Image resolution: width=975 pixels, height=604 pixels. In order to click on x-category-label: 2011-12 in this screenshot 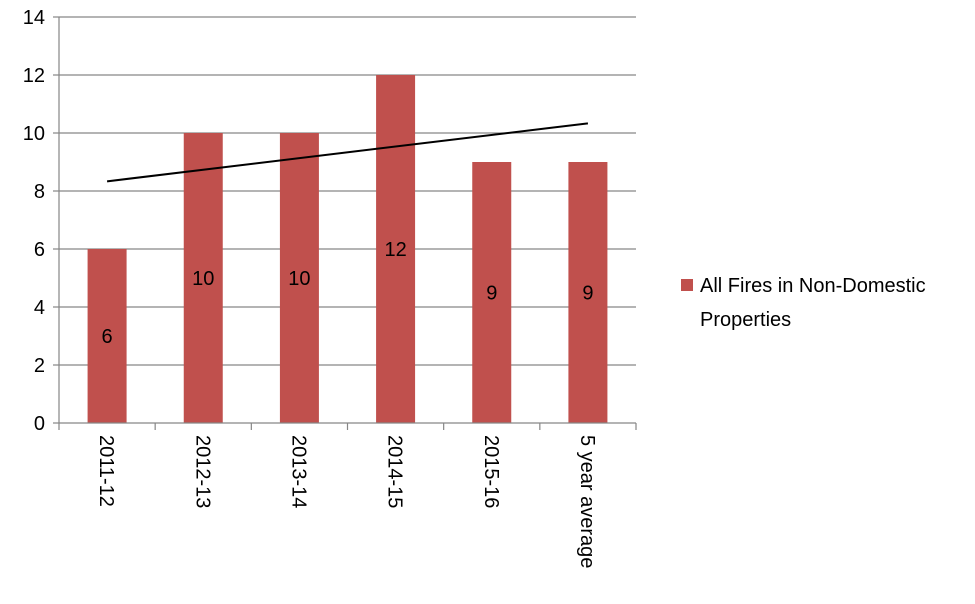, I will do `click(106, 471)`.